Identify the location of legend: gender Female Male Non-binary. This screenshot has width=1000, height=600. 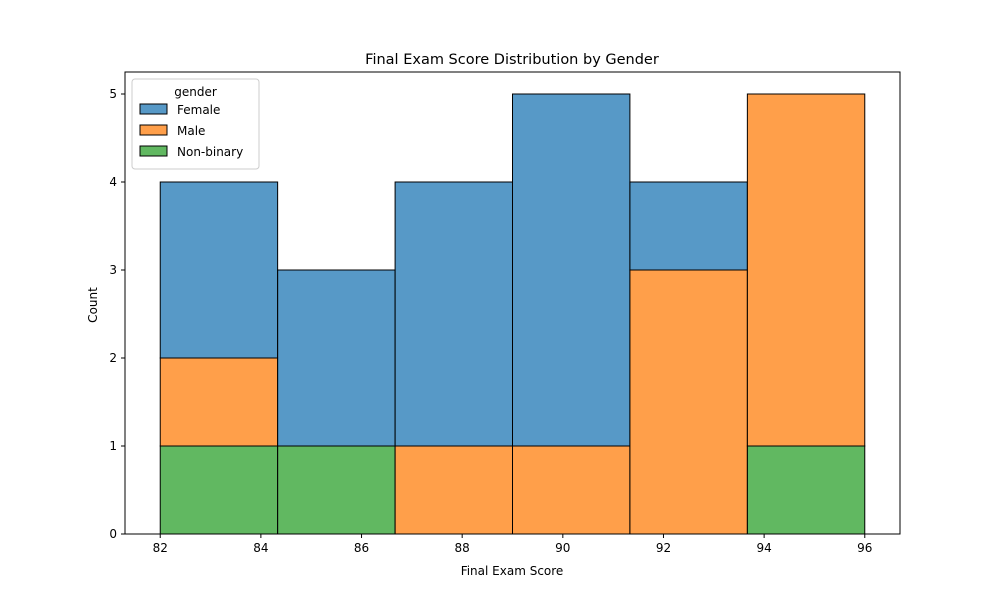
(195, 124).